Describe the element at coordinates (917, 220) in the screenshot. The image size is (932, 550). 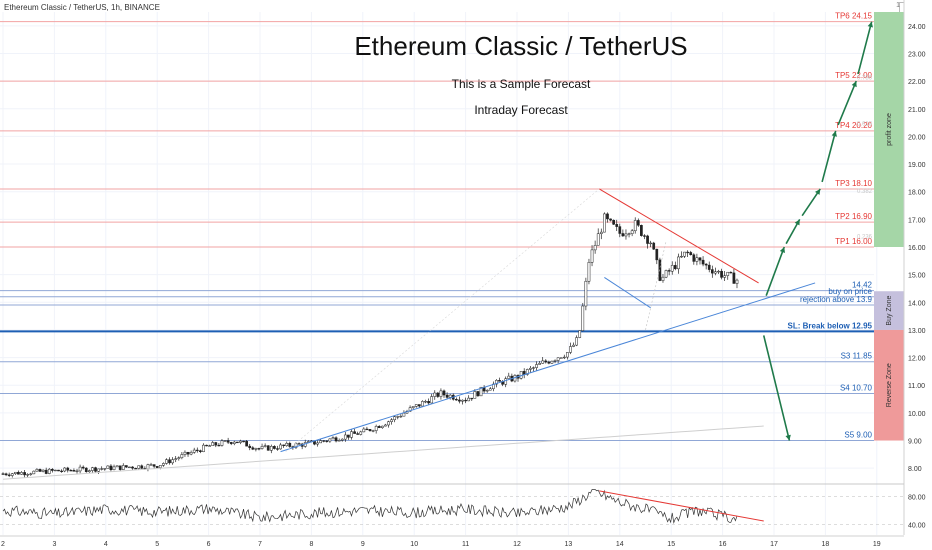
I see `y-tick-label: 17.00` at that location.